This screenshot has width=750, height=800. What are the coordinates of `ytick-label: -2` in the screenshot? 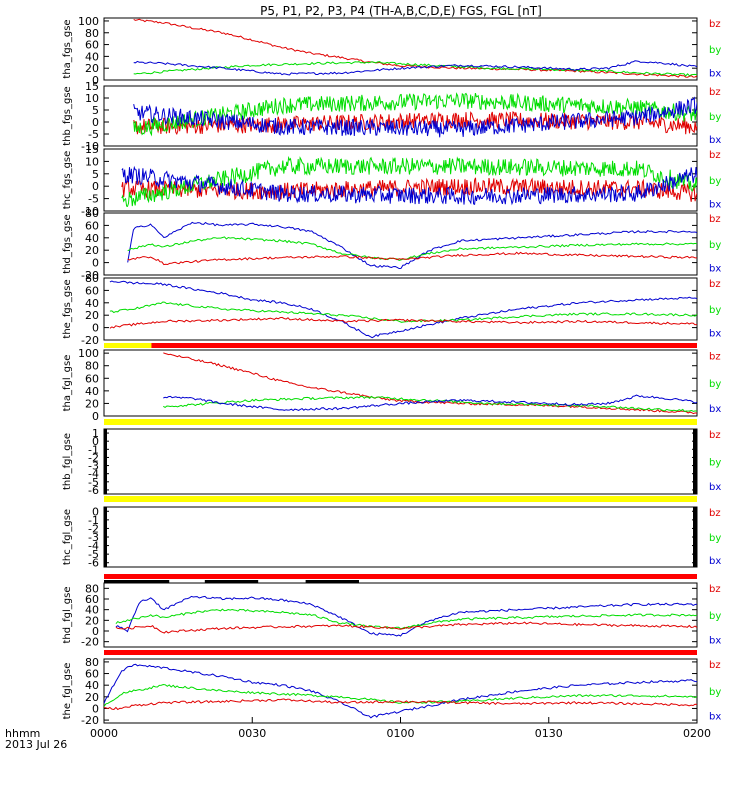 It's located at (93, 528).